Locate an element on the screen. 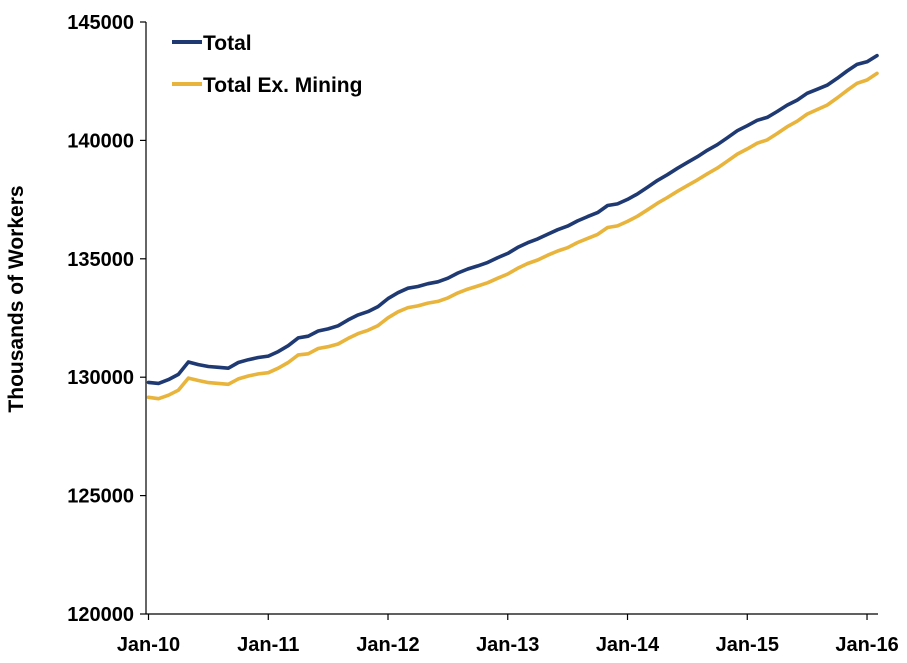  legend-label: Total is located at coordinates (227, 43).